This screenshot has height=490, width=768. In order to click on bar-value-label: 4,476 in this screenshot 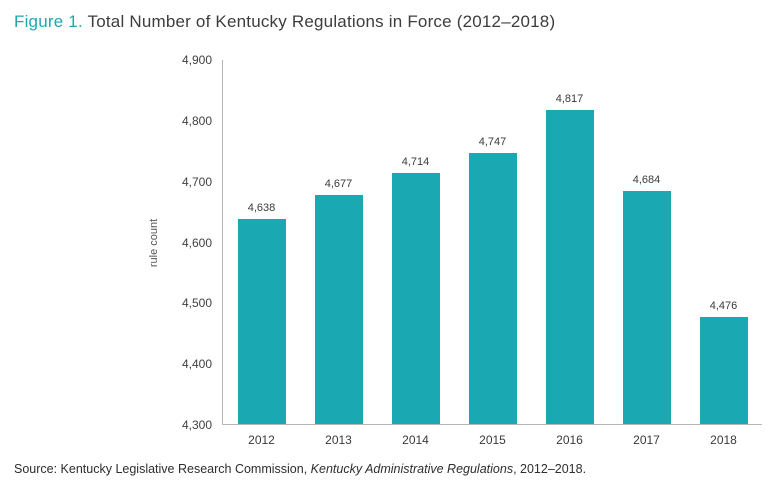, I will do `click(723, 306)`.